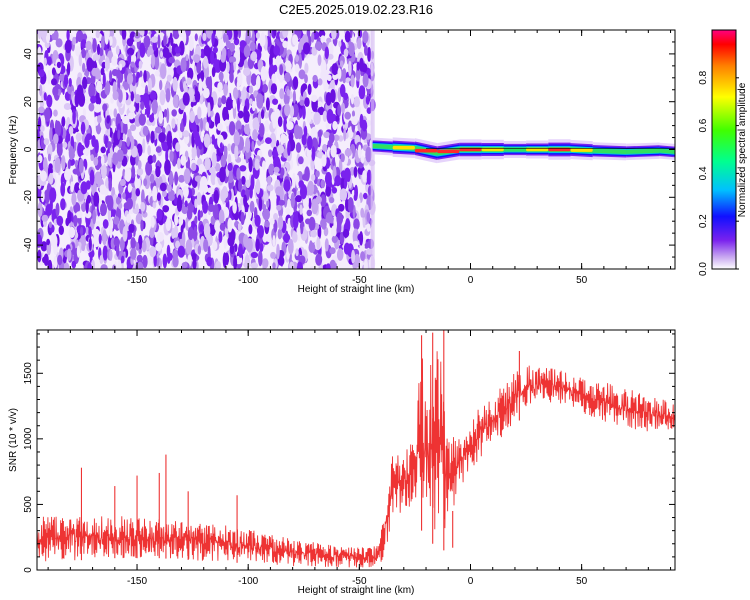 The width and height of the screenshot is (750, 600). What do you see at coordinates (13, 150) in the screenshot?
I see `spectrogram-ylabel: Frequency (Hz)` at bounding box center [13, 150].